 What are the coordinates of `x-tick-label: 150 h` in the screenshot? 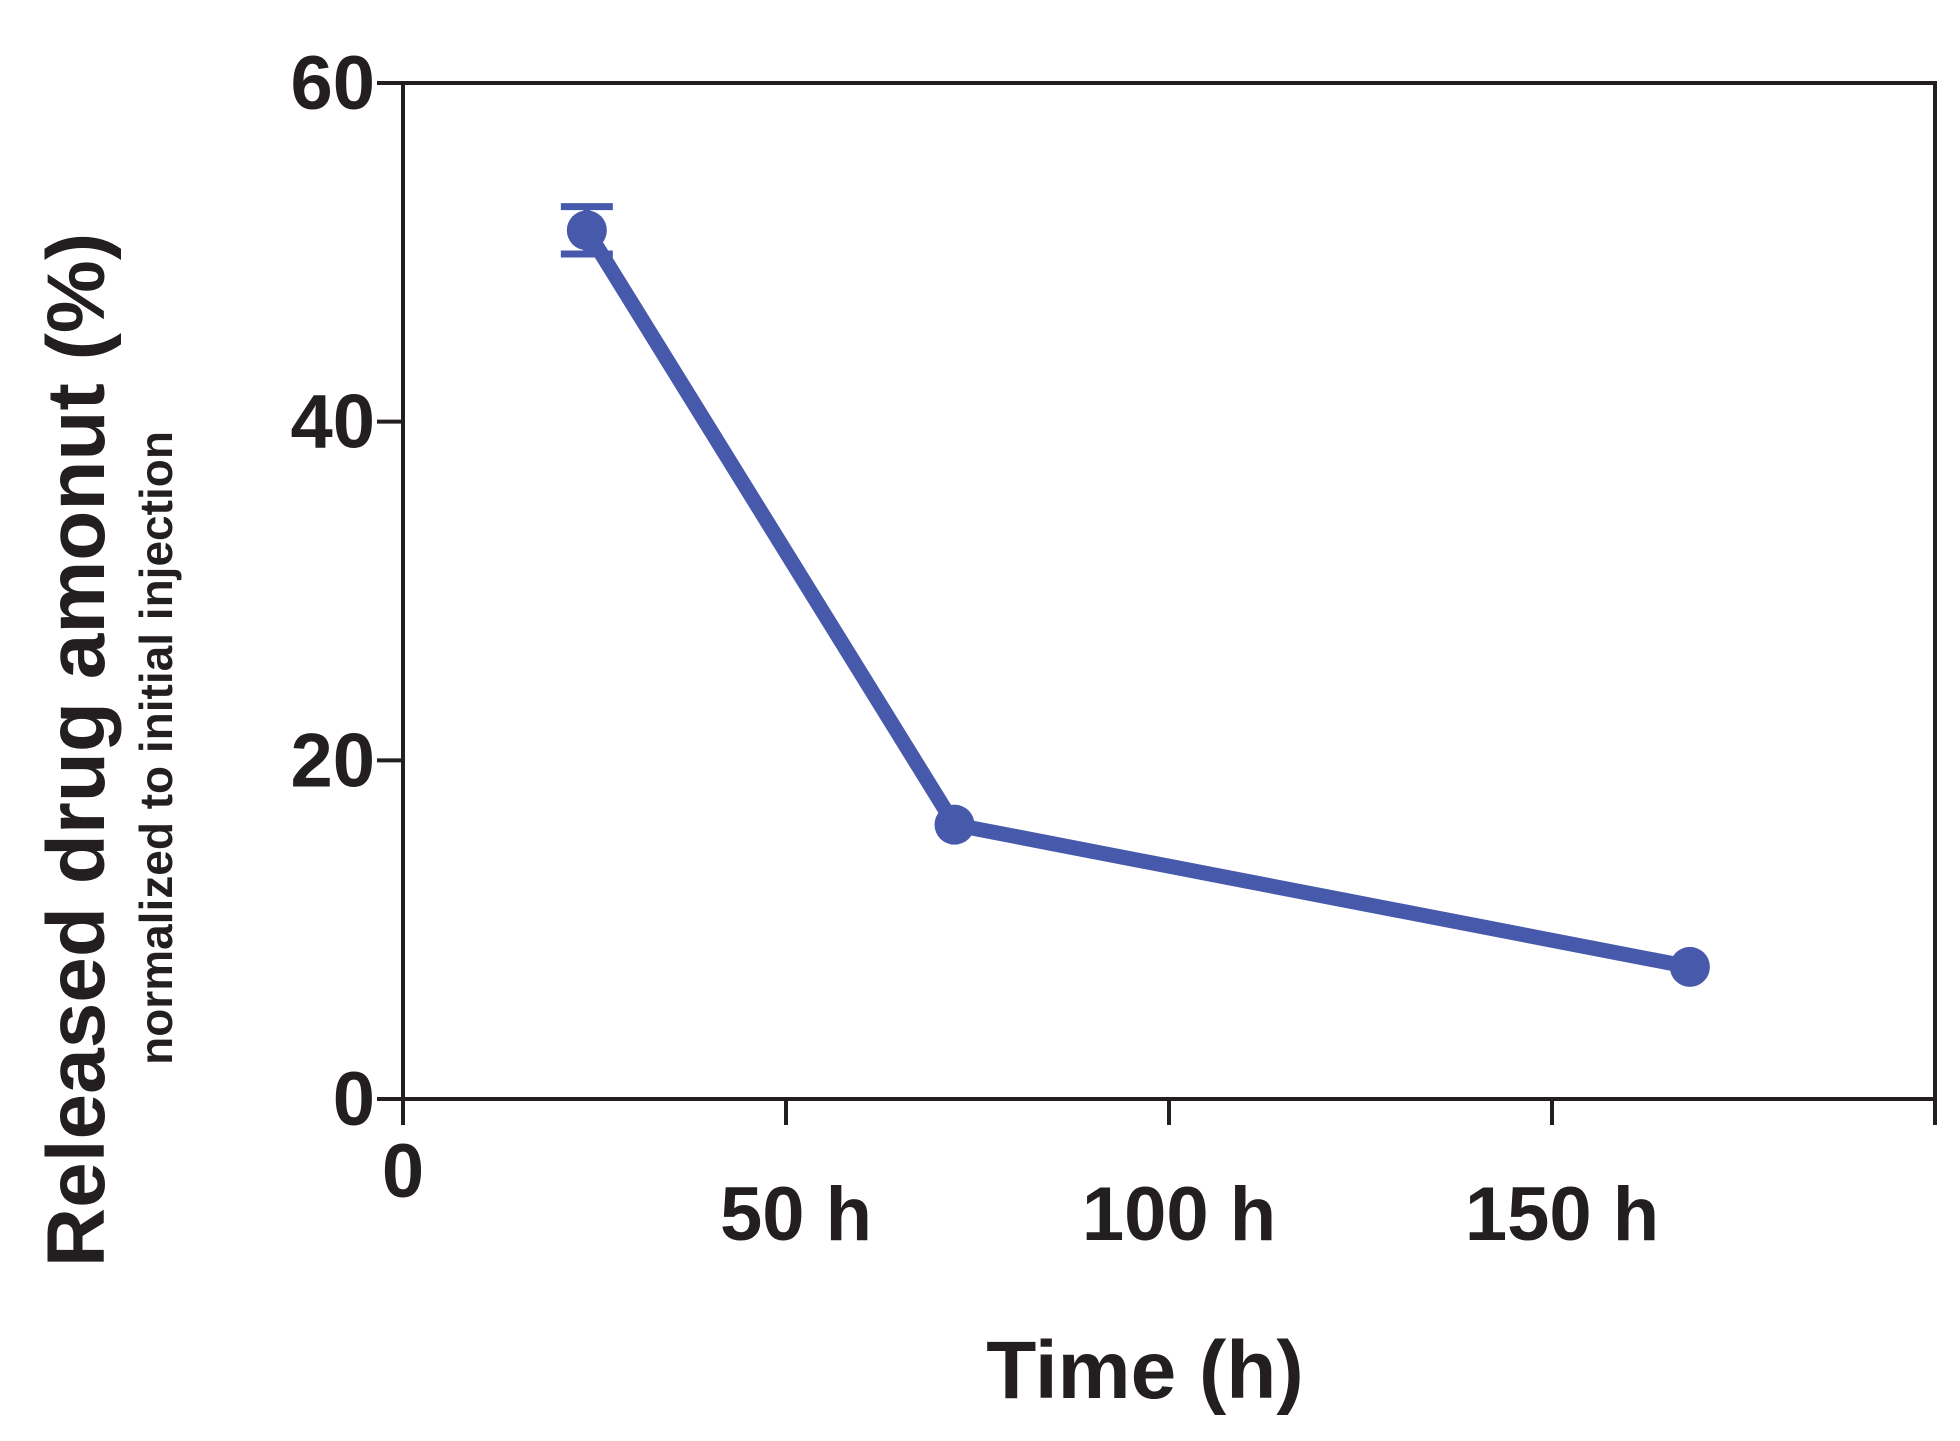 It's located at (1562, 1214).